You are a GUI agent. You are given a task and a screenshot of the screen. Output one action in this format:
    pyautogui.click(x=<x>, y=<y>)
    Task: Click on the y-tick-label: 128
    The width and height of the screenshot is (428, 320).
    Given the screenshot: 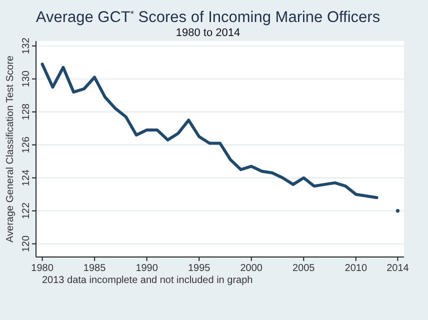 What is the action you would take?
    pyautogui.click(x=26, y=111)
    